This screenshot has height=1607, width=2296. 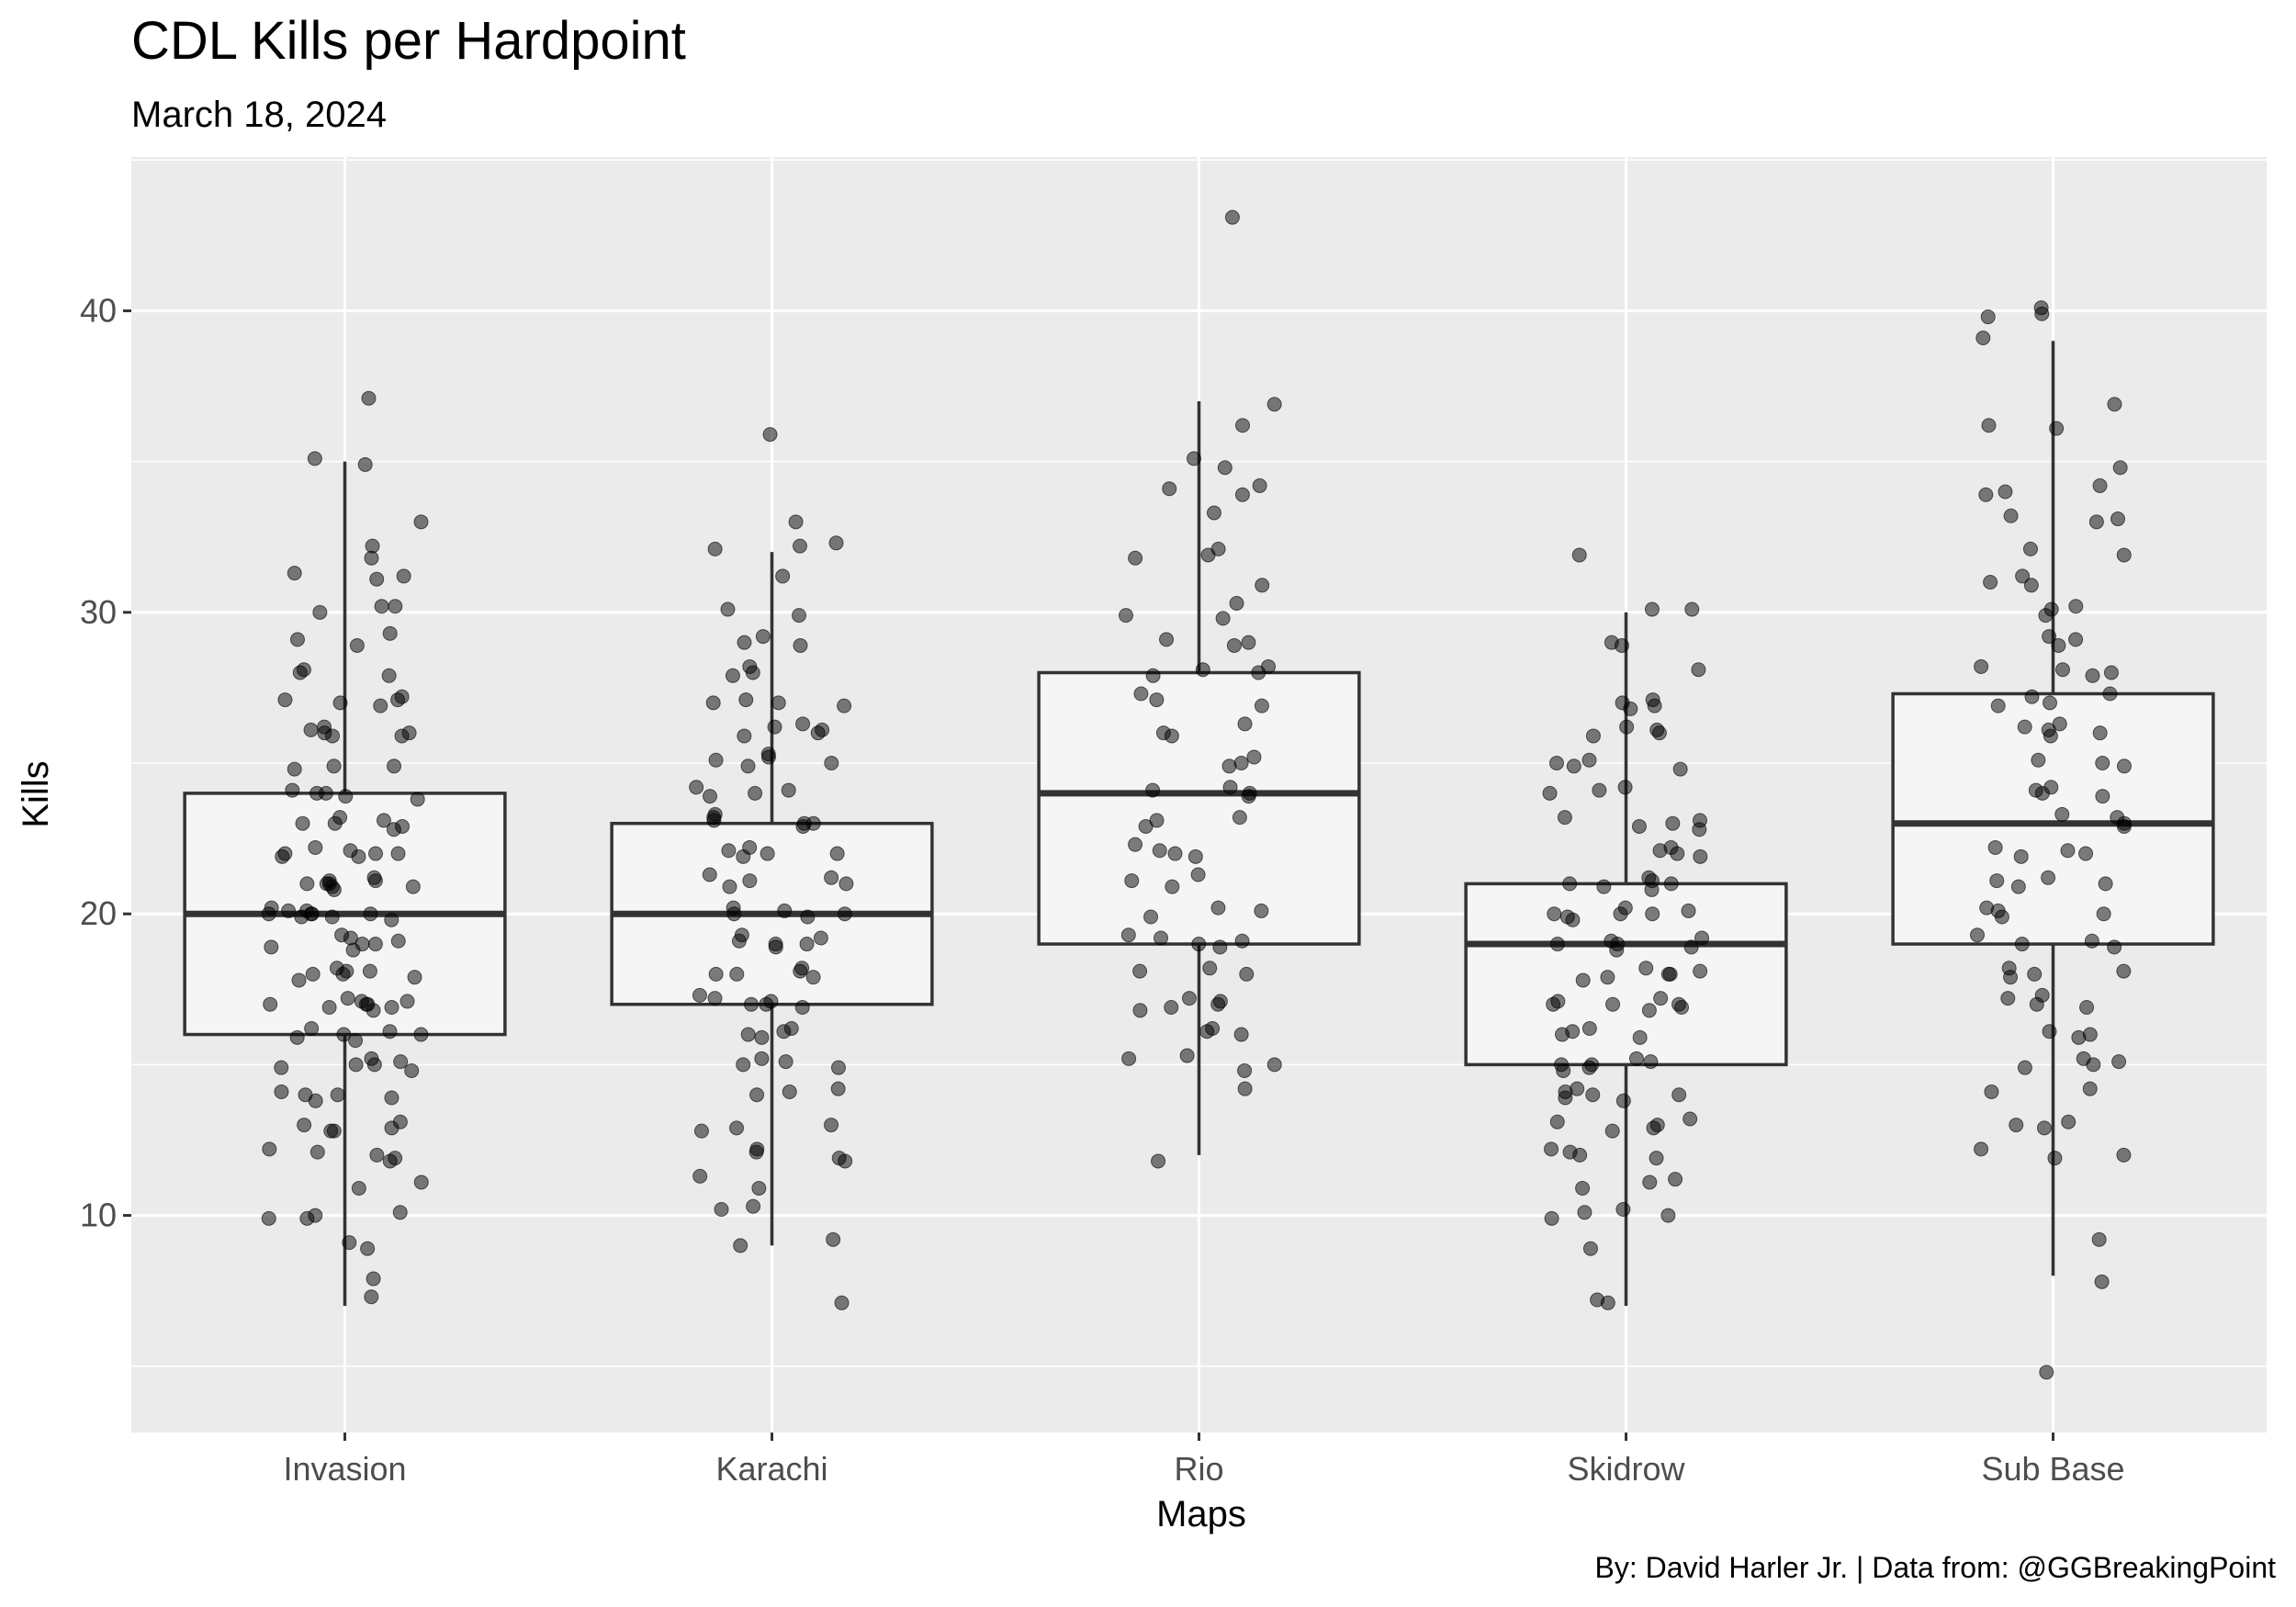 I want to click on box-iqr, so click(x=1199, y=808).